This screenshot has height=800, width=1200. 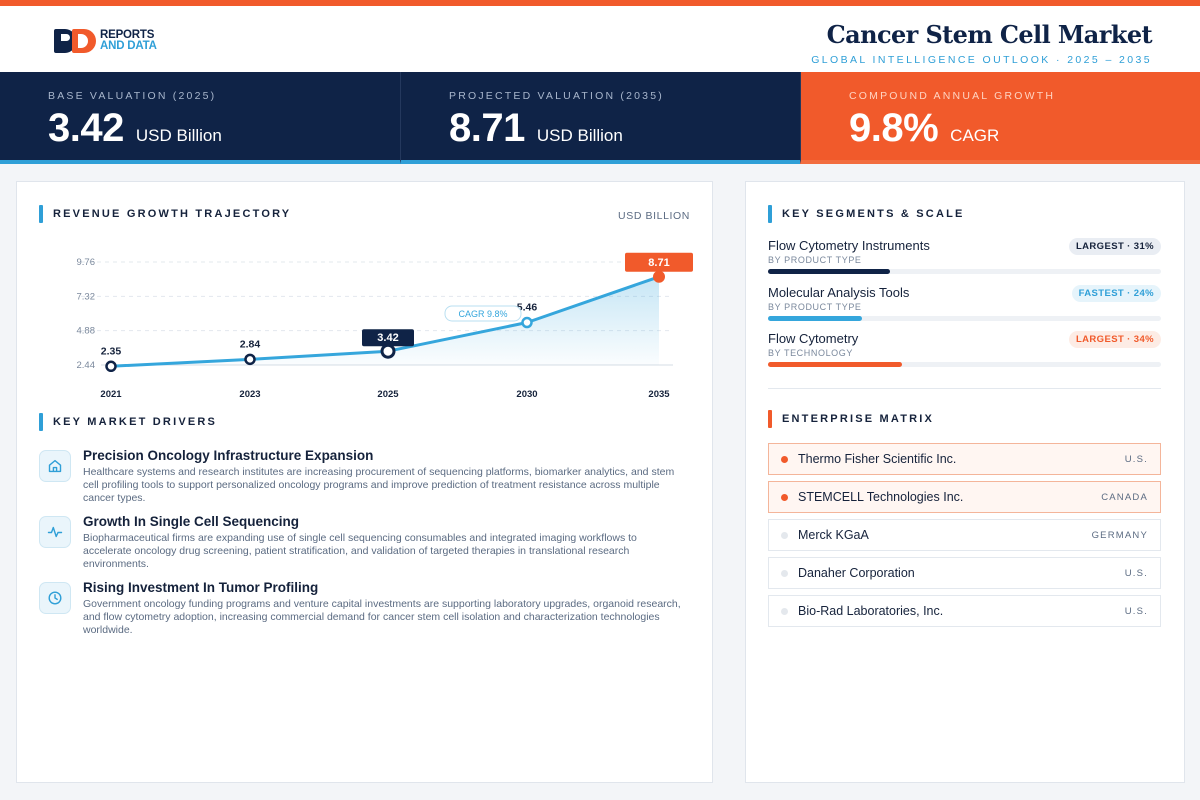 I want to click on brand-logo: REPORTS AND DATA, so click(x=105, y=41).